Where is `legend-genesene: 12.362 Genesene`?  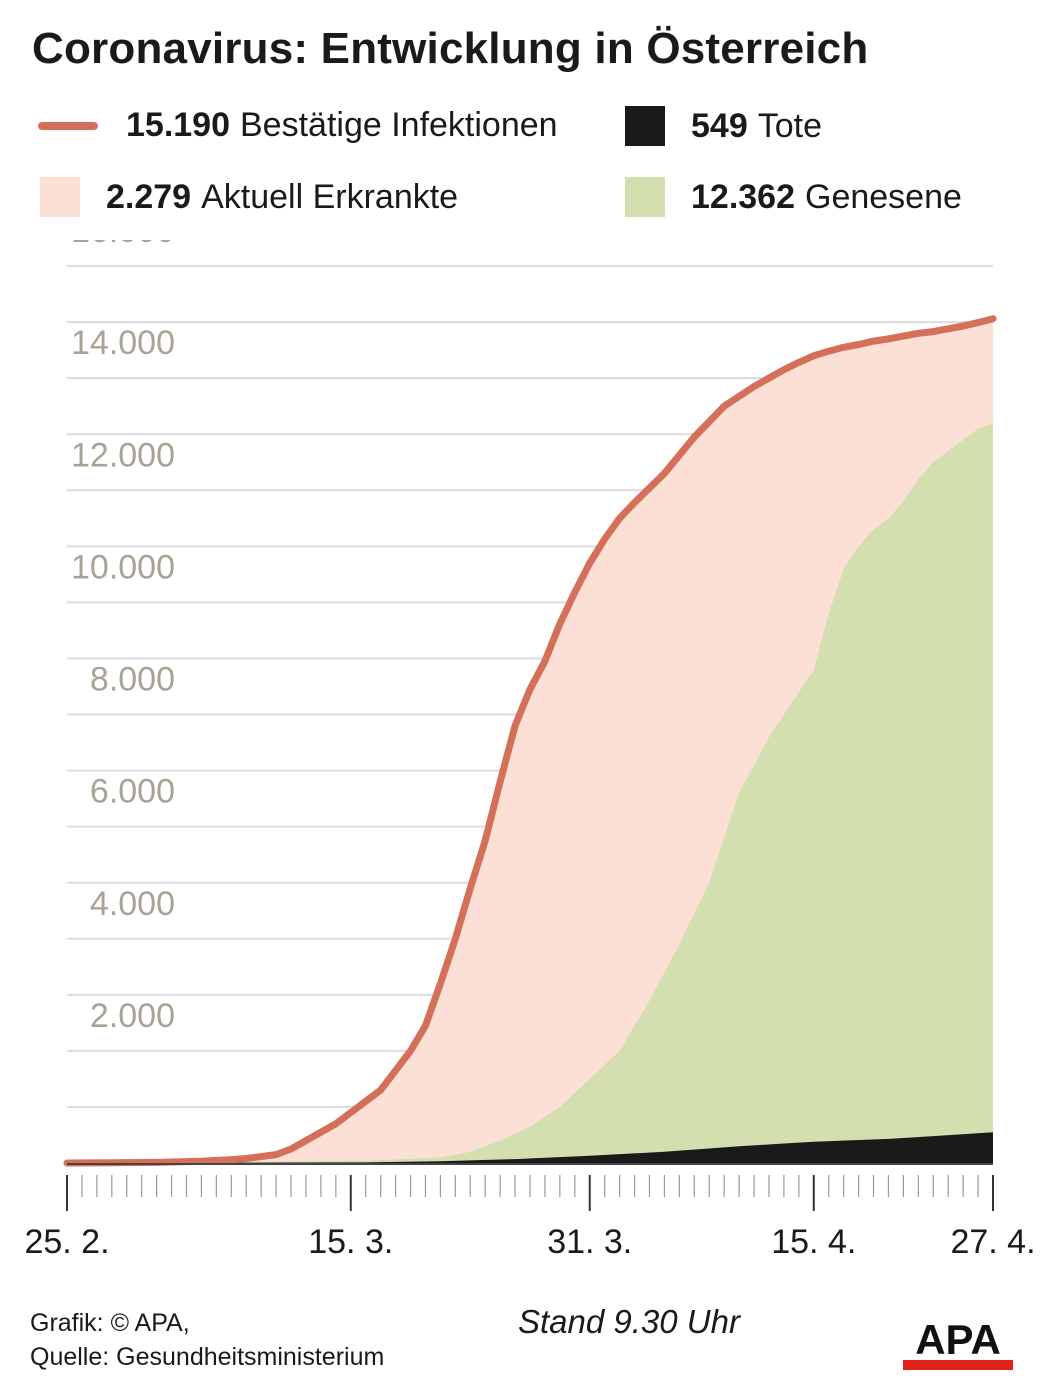 legend-genesene: 12.362 Genesene is located at coordinates (793, 197).